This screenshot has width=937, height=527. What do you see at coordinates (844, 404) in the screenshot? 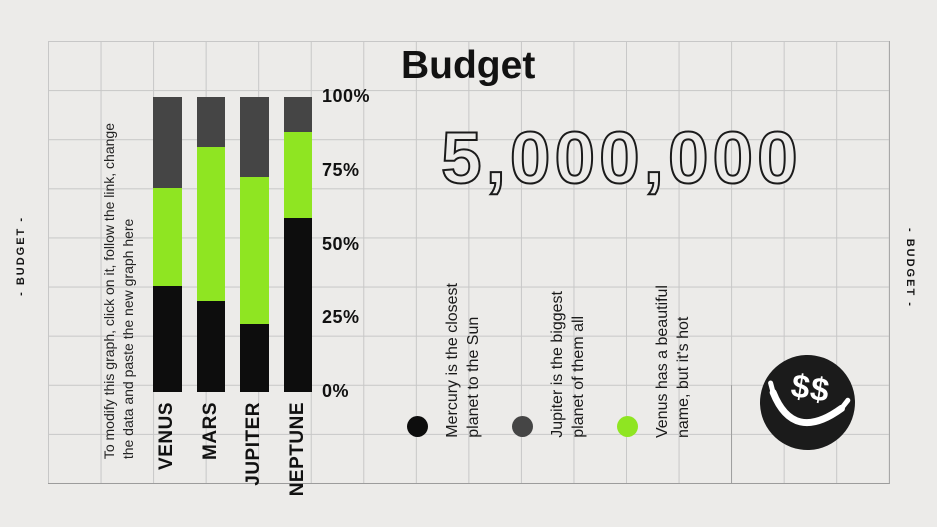
I see `smile-end-right` at bounding box center [844, 404].